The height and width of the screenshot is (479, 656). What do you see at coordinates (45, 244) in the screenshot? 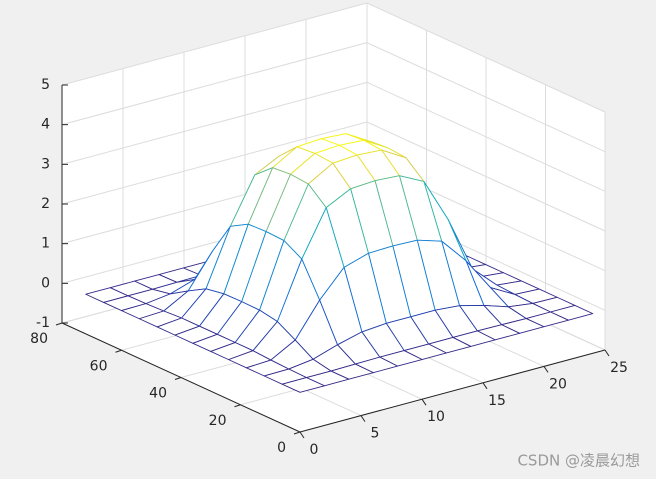
I see `z-tick-label: 1` at bounding box center [45, 244].